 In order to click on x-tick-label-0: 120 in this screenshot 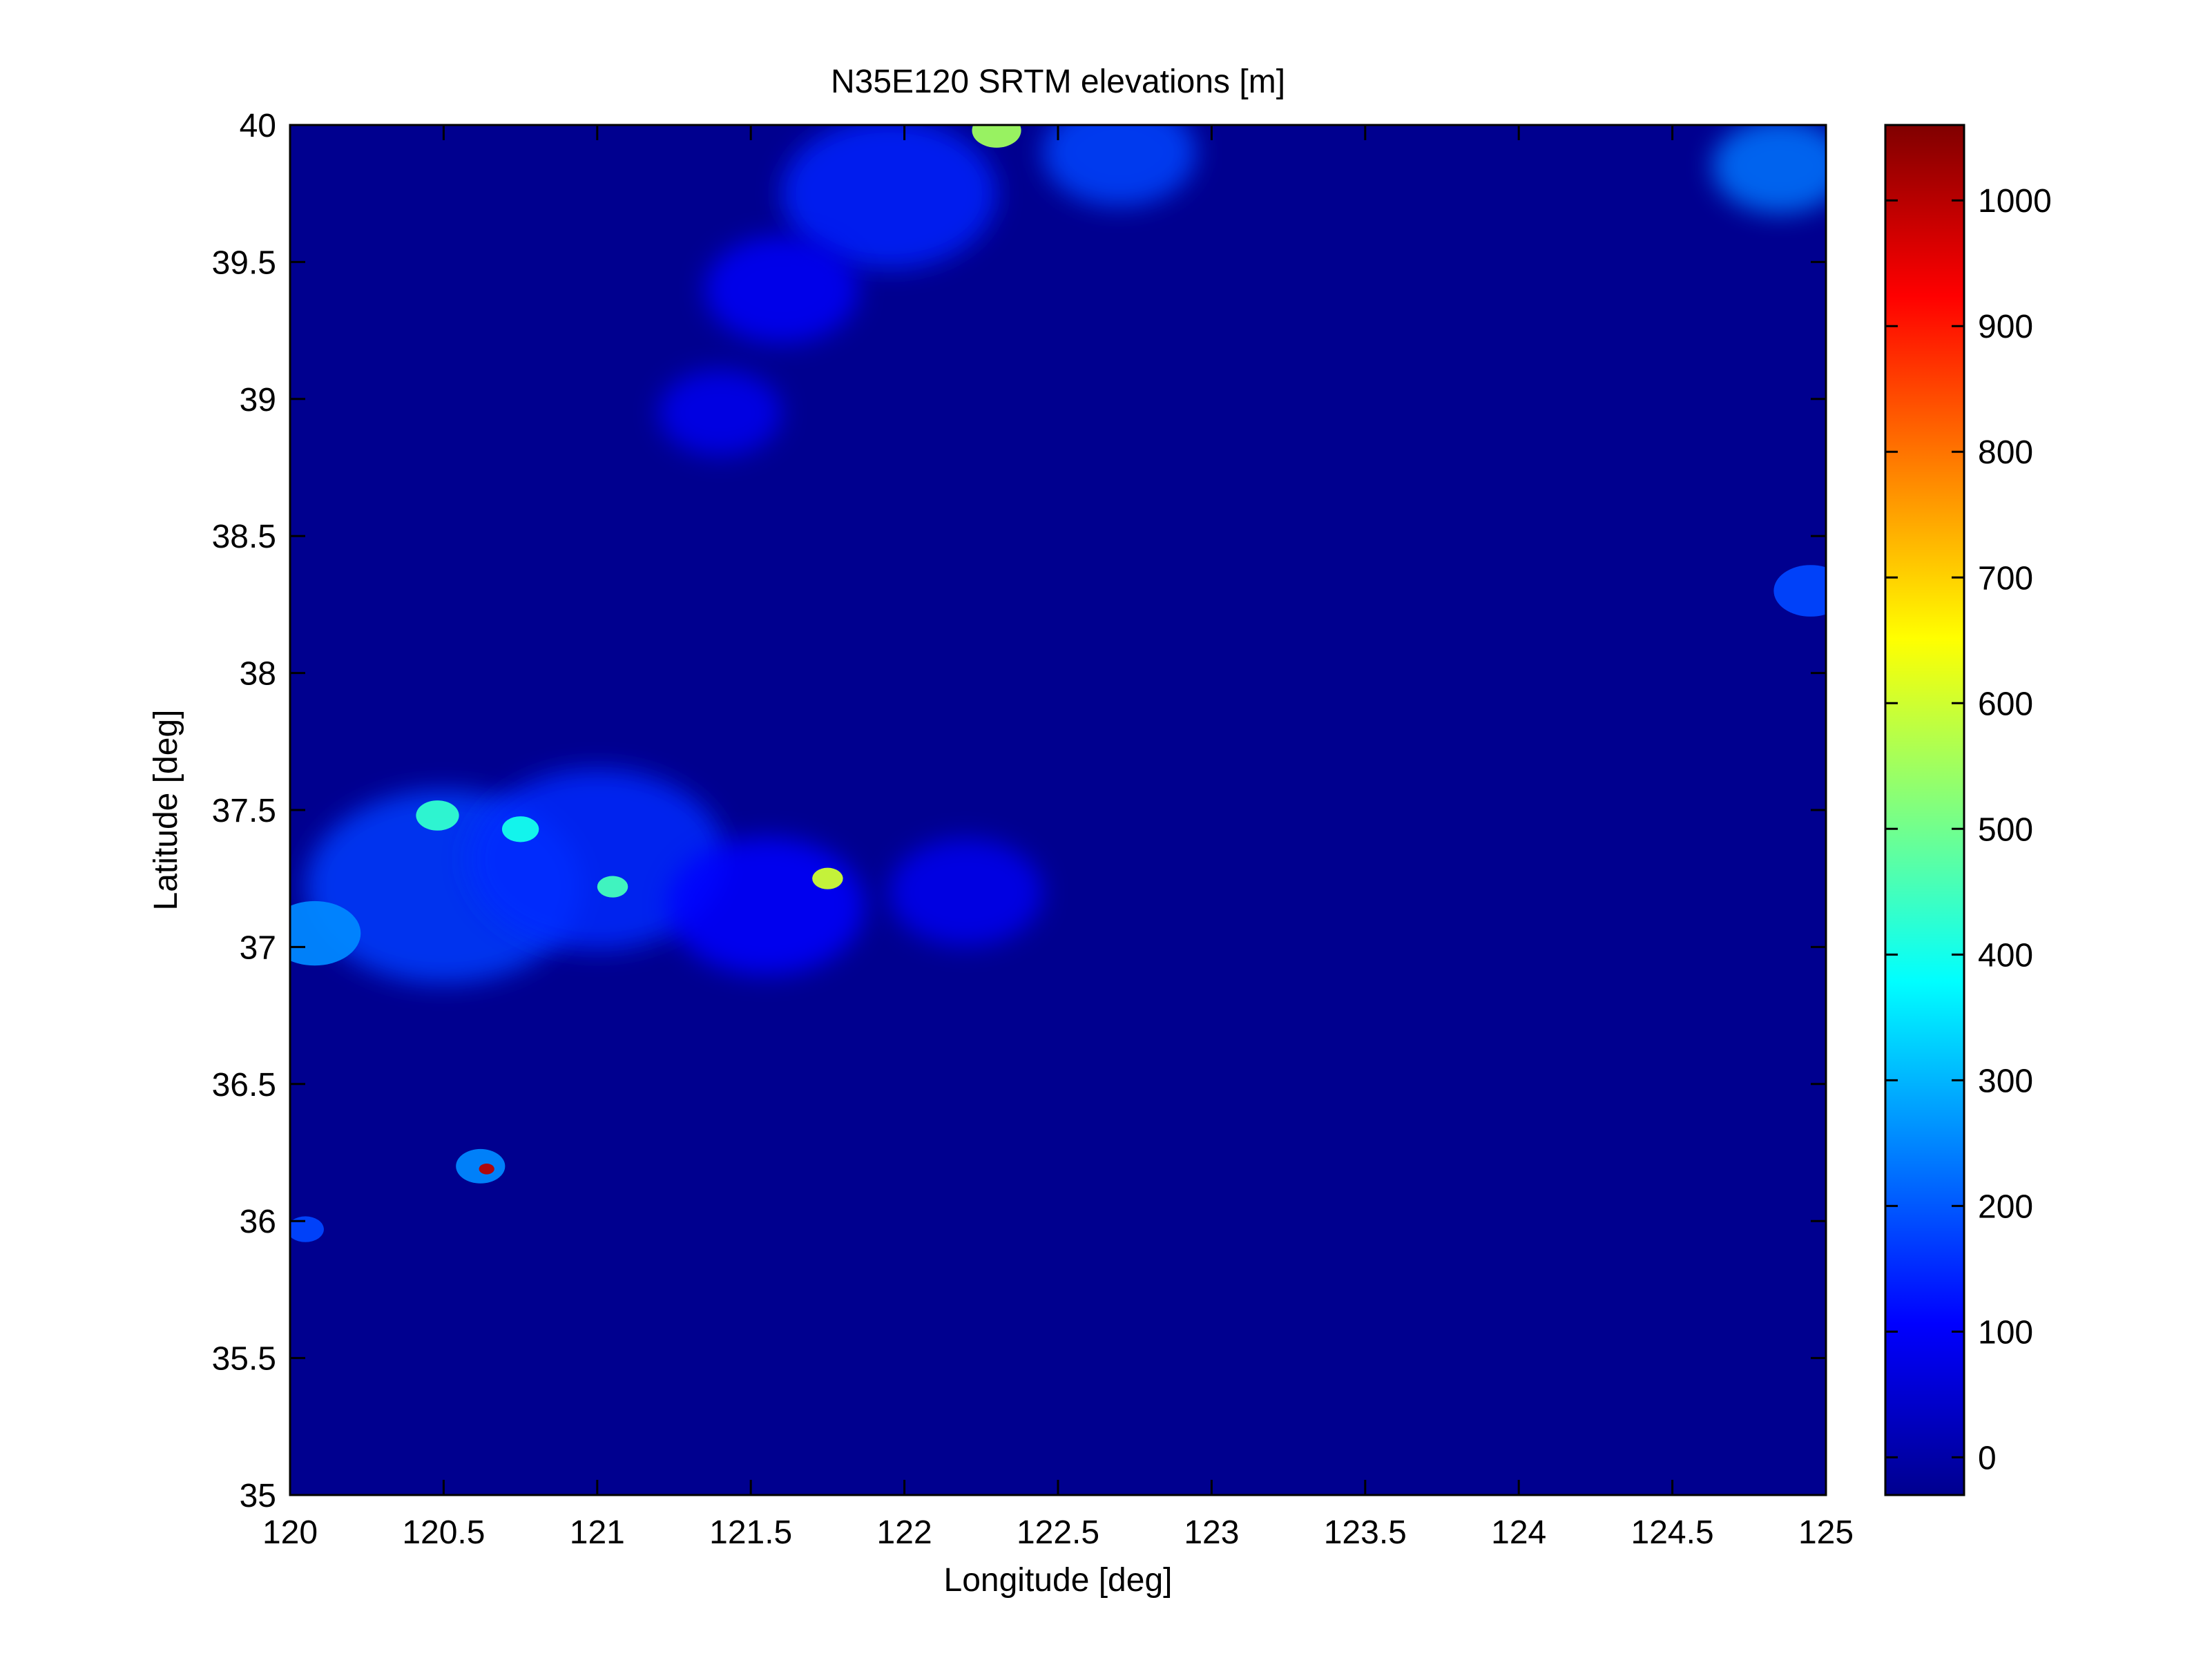, I will do `click(290, 1532)`.